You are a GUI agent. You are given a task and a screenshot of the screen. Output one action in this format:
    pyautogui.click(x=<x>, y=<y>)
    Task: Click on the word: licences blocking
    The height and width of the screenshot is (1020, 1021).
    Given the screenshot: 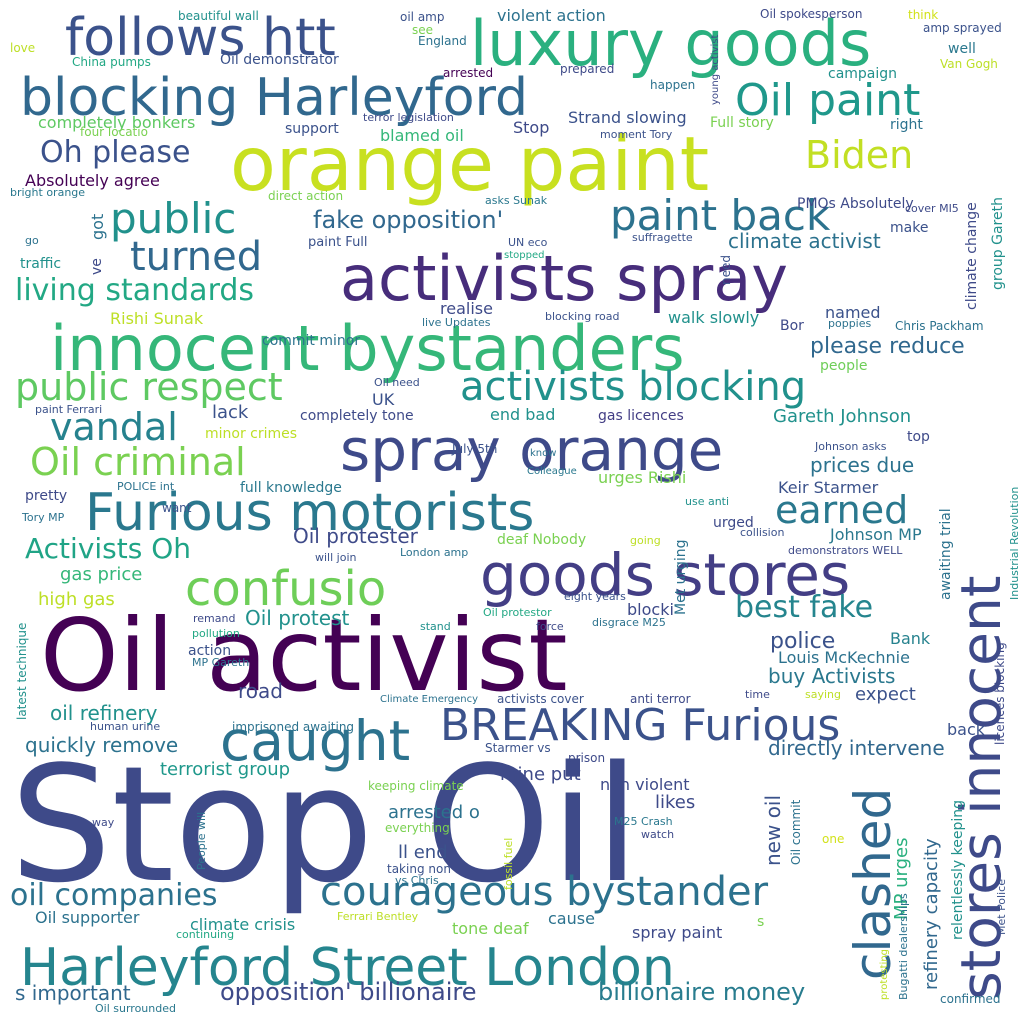 What is the action you would take?
    pyautogui.click(x=1000, y=693)
    